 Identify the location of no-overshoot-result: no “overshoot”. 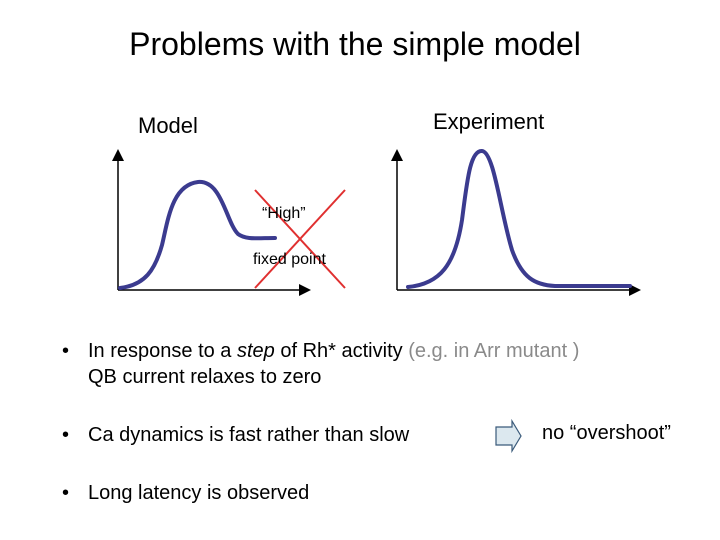
(606, 433).